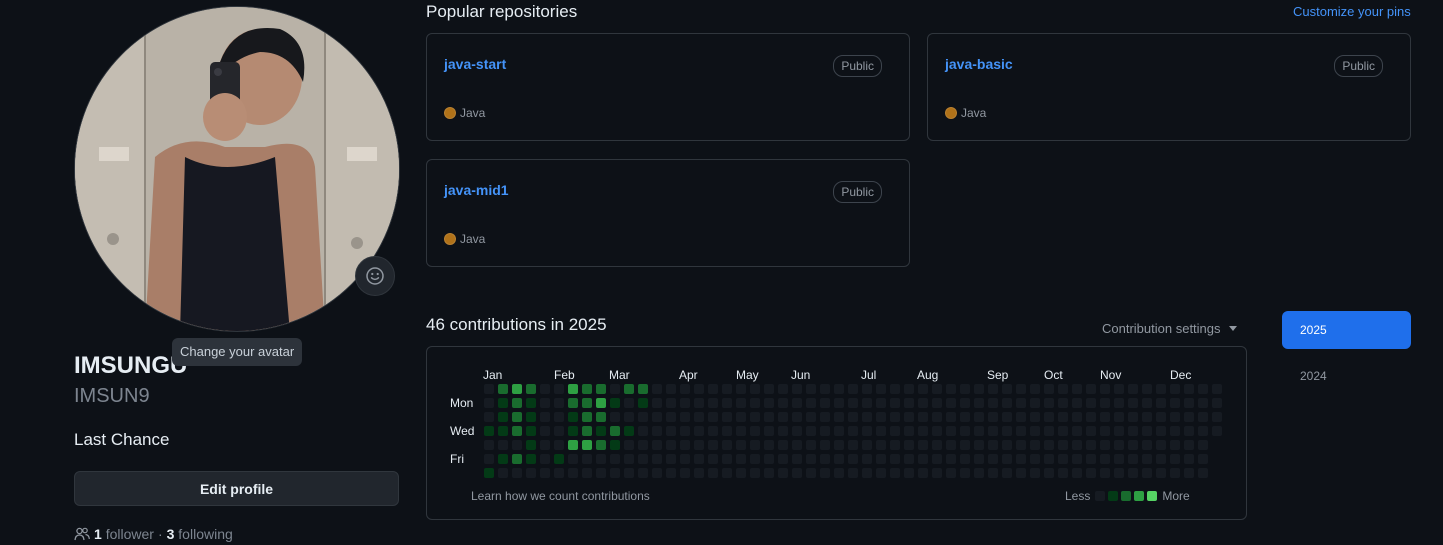 The width and height of the screenshot is (1443, 545). Describe the element at coordinates (237, 169) in the screenshot. I see `avatar` at that location.